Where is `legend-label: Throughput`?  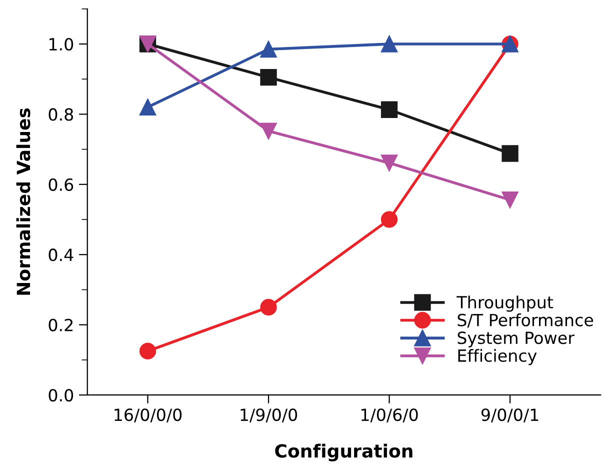 legend-label: Throughput is located at coordinates (505, 304).